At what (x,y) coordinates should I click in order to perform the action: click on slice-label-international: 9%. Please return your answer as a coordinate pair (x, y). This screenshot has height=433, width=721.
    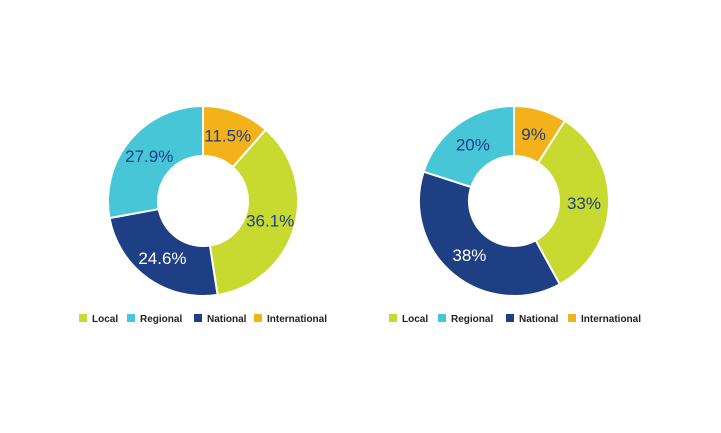
    Looking at the image, I should click on (533, 134).